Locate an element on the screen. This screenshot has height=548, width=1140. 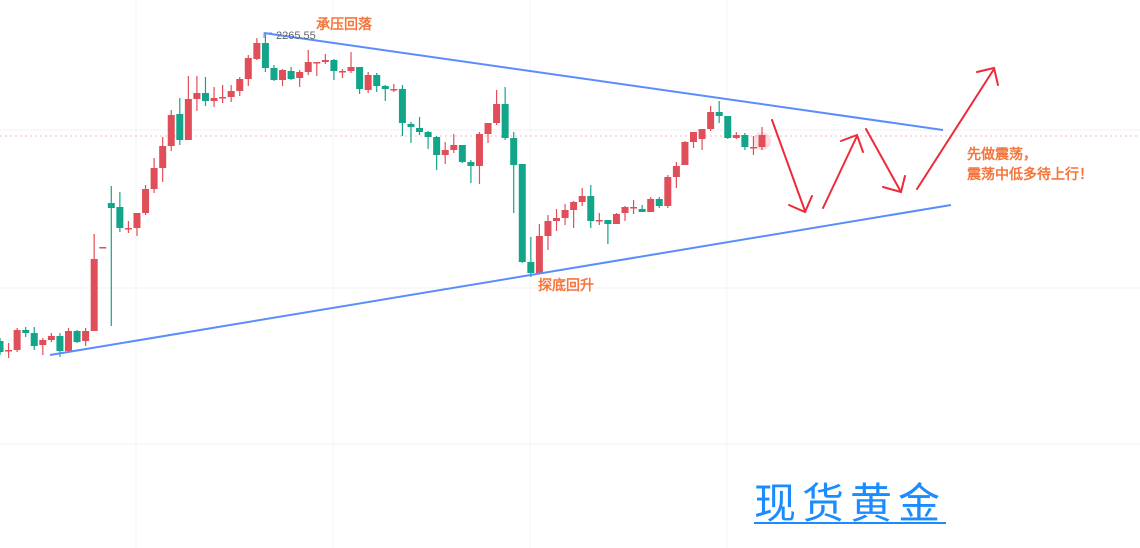
annotation-bottom: 探底回升 is located at coordinates (566, 286).